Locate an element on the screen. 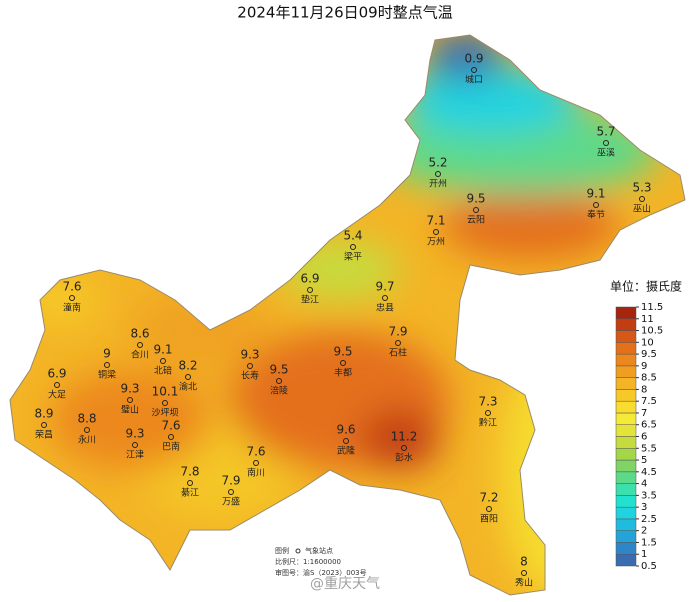  station-value: 6.9 is located at coordinates (309, 279).